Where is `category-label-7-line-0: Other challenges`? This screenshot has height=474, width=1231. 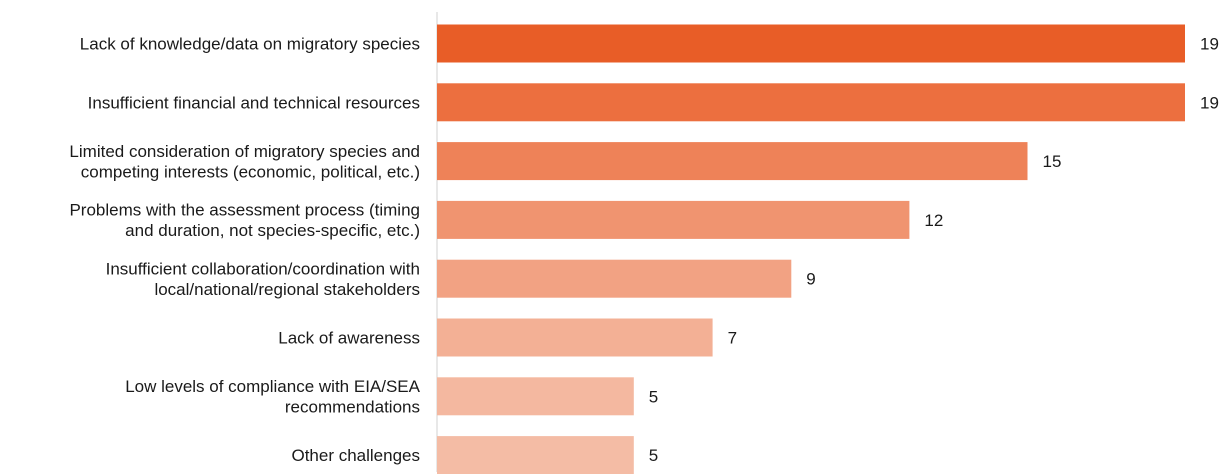
category-label-7-line-0: Other challenges is located at coordinates (355, 455).